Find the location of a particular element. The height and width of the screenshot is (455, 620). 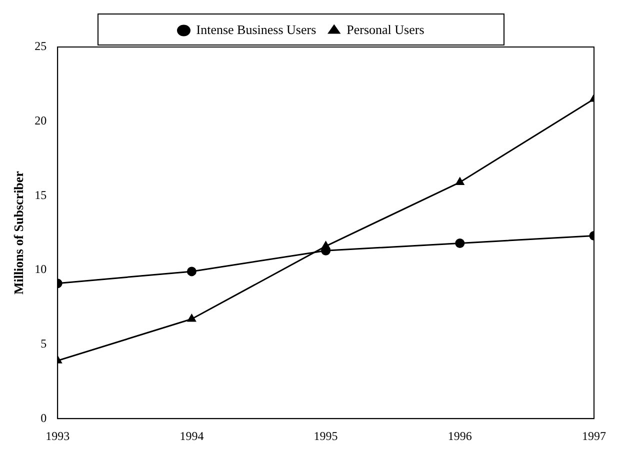

x-tick-label: 1994 is located at coordinates (192, 435).